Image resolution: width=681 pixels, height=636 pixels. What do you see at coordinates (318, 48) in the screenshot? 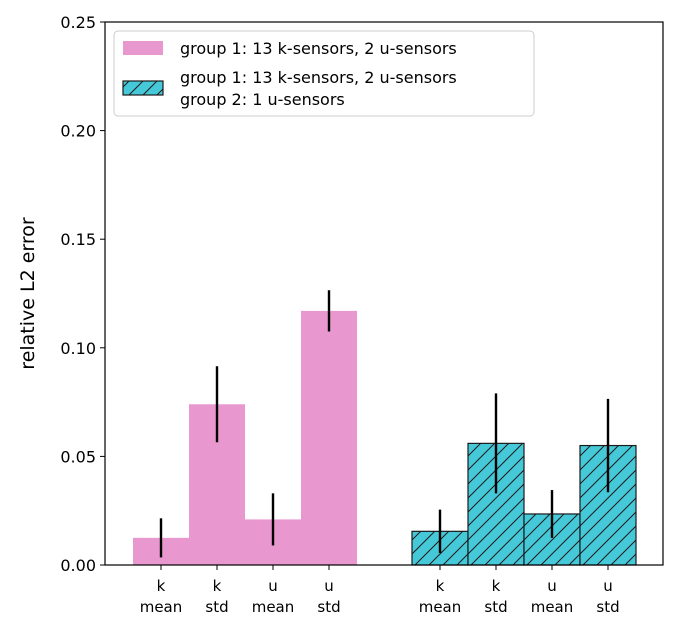
I see `legend-label-1: group 1: 13 k-sensors, 2 u-sensors` at bounding box center [318, 48].